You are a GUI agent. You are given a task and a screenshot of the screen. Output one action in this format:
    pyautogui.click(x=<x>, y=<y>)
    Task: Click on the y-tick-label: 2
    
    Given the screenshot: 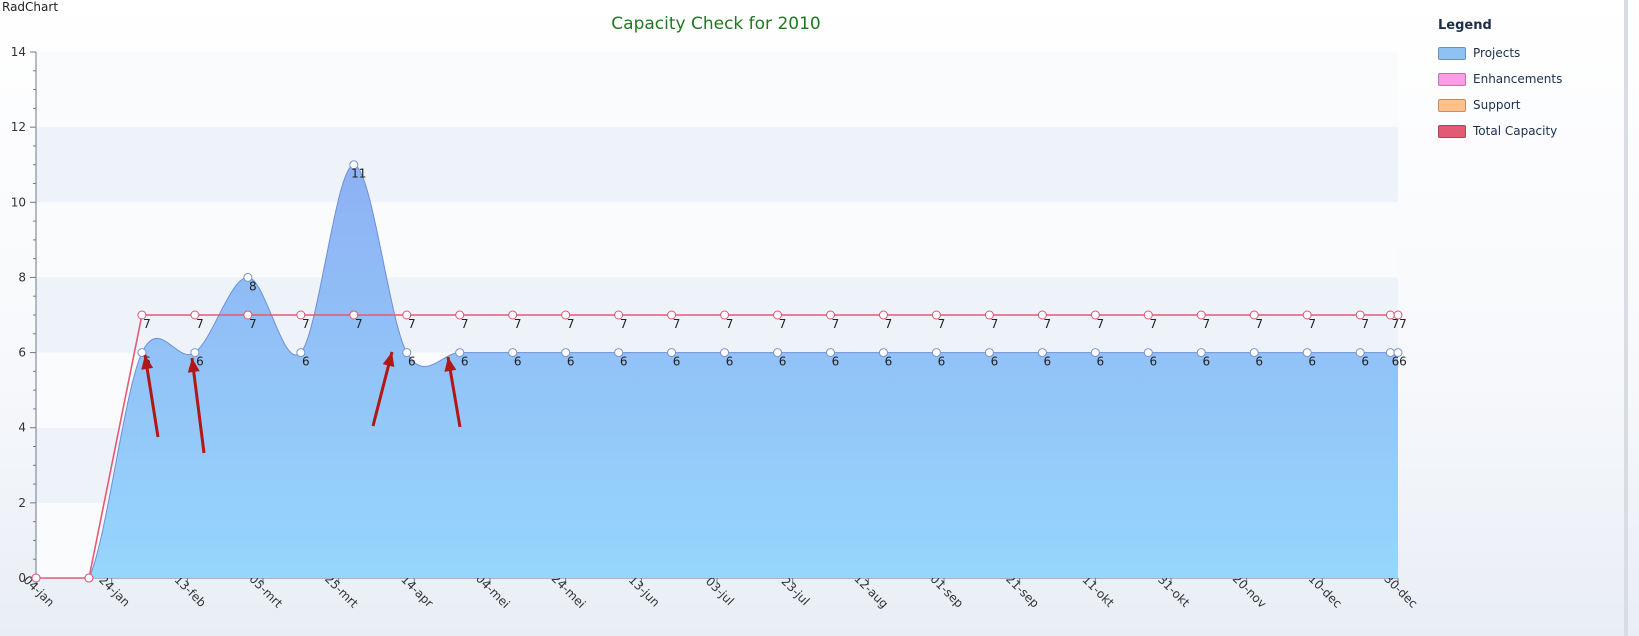 What is the action you would take?
    pyautogui.click(x=22, y=503)
    